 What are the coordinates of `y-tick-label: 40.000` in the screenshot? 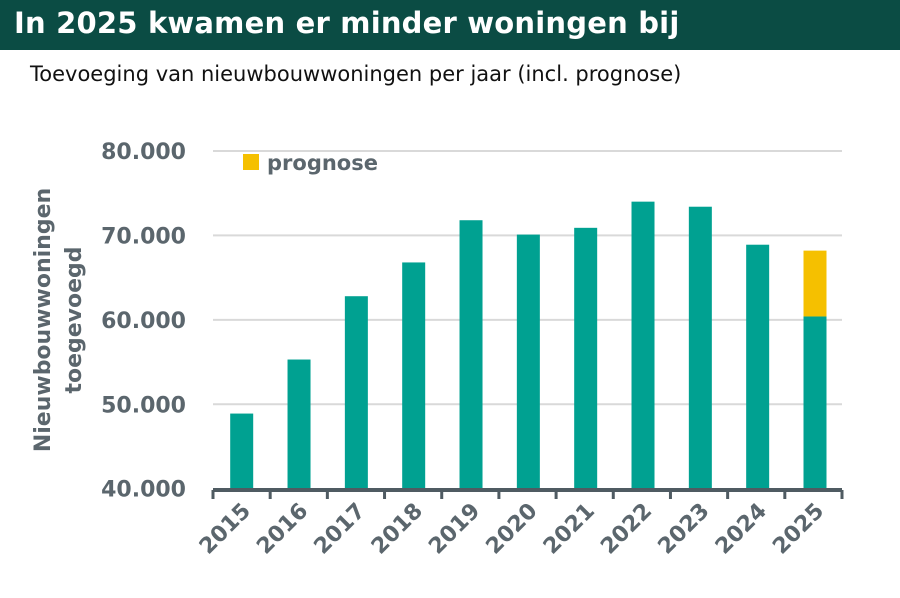 It's located at (143, 490).